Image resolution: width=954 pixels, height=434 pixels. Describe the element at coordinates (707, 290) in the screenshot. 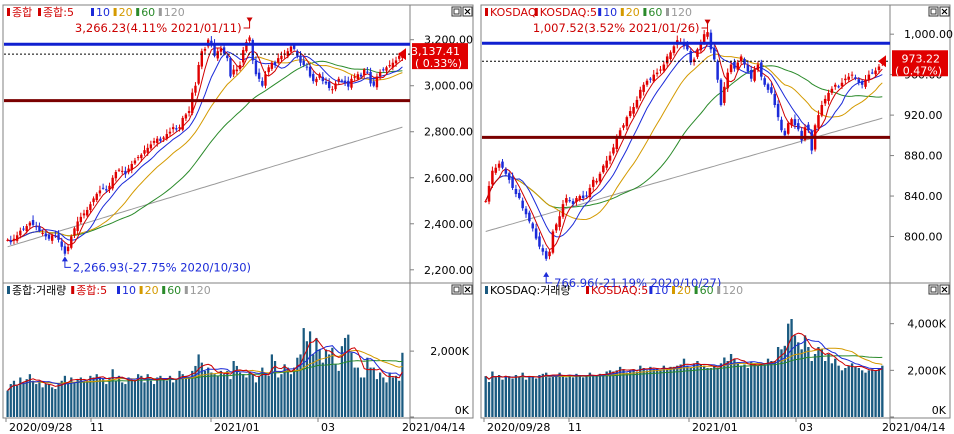

I see `volume-legend-item: 60` at that location.